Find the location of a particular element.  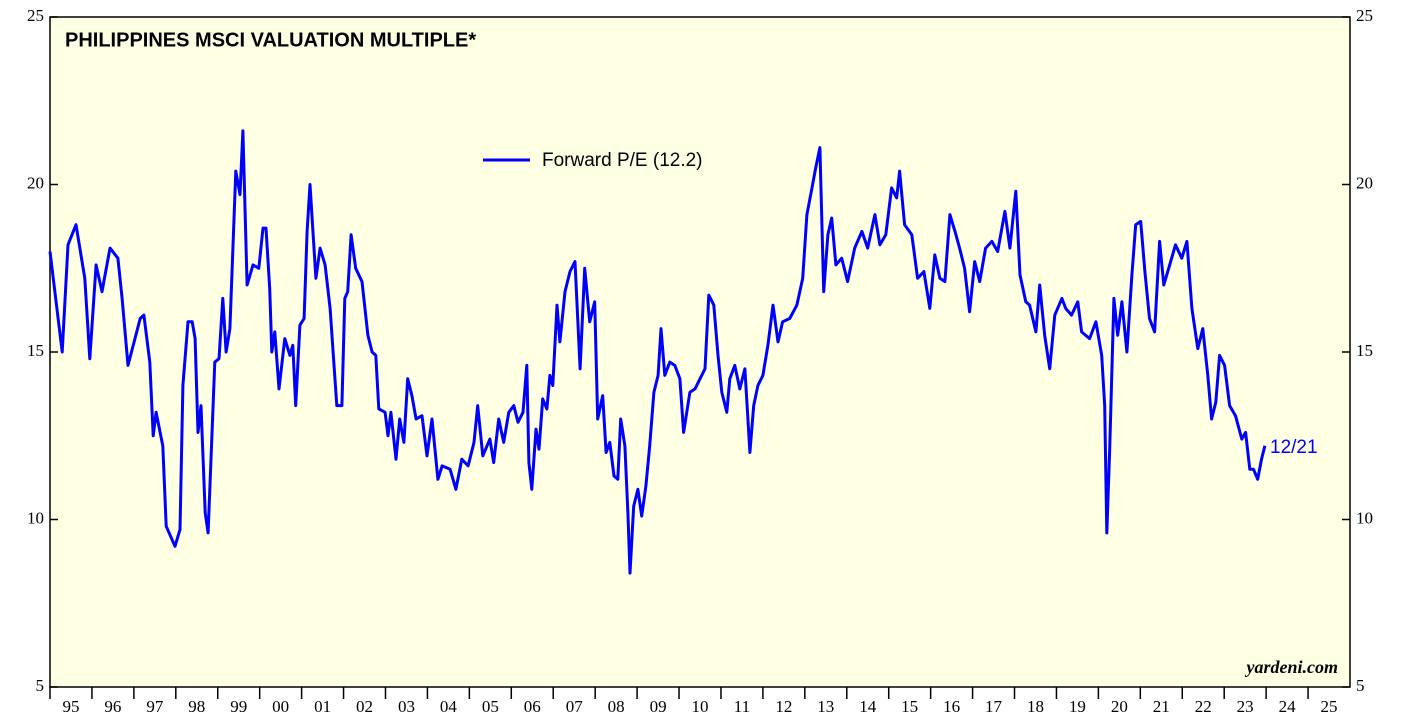

x-tick-label: 03 is located at coordinates (406, 706).